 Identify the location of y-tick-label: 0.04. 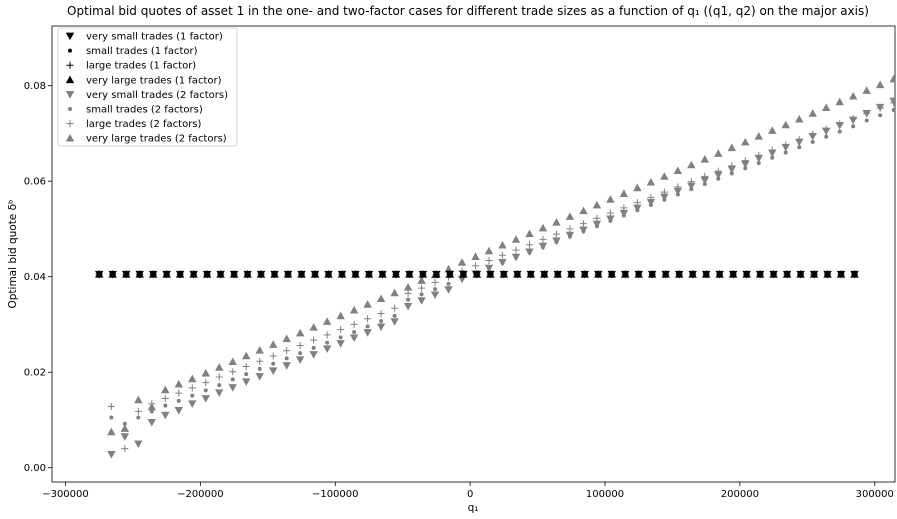
(35, 277).